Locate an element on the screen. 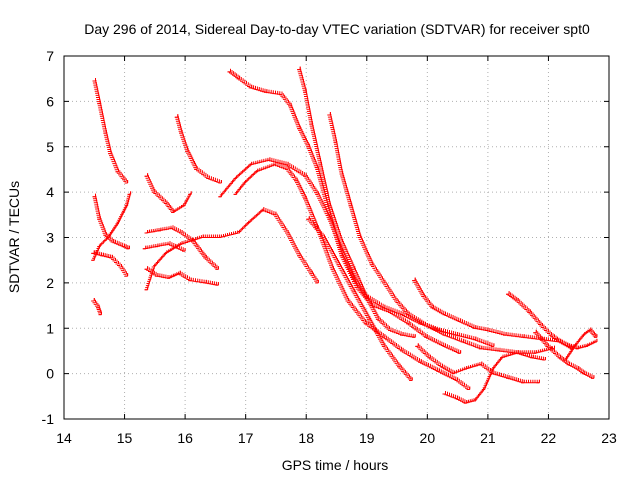 The image size is (640, 480). x-tick-label: 18 is located at coordinates (306, 438).